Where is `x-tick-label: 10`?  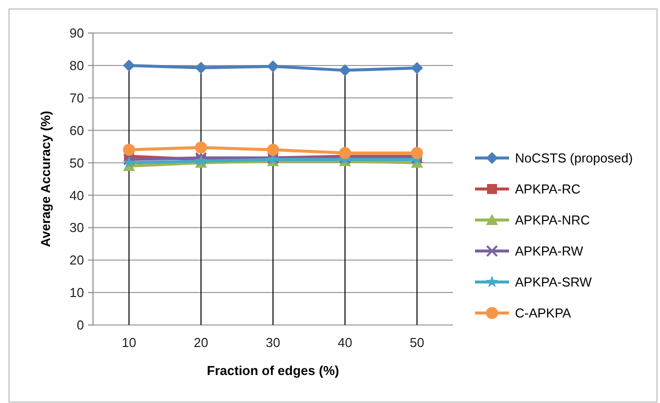 x-tick-label: 10 is located at coordinates (129, 342).